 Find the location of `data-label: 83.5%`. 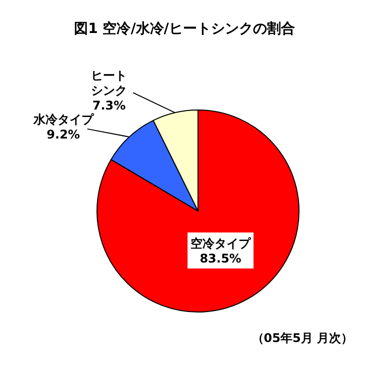

data-label: 83.5% is located at coordinates (221, 258).